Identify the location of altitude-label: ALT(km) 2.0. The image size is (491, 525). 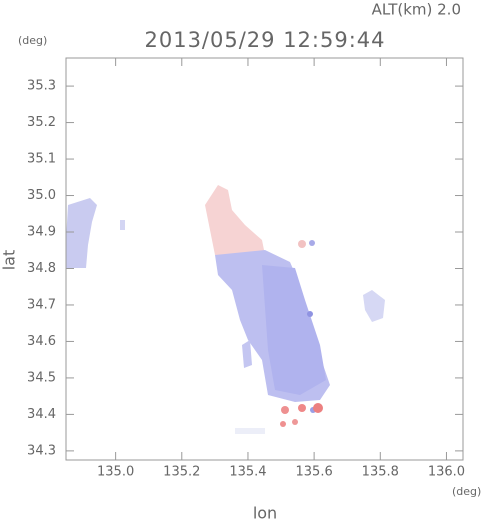
(416, 10).